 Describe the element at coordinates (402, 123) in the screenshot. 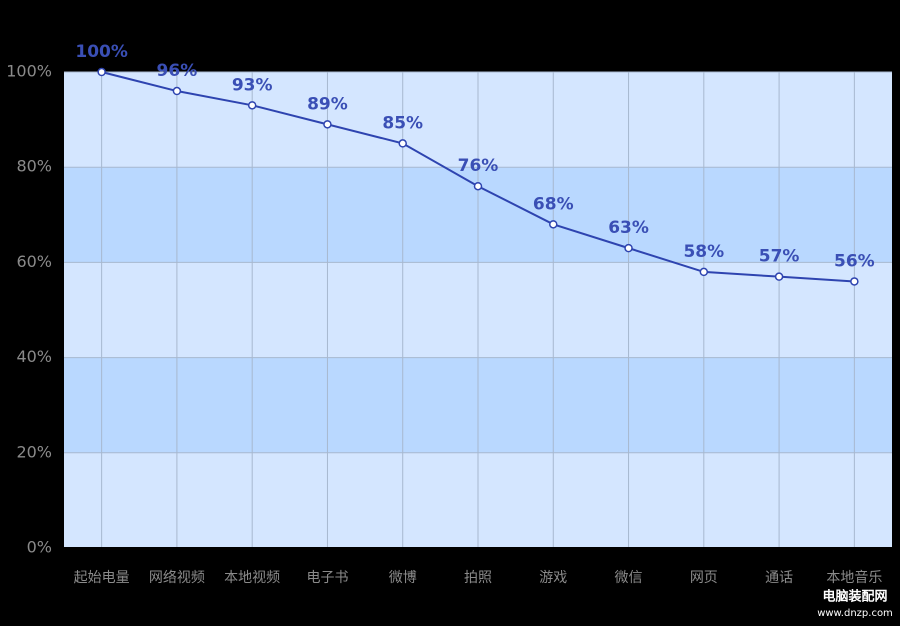

I see `data-label: 85%` at that location.